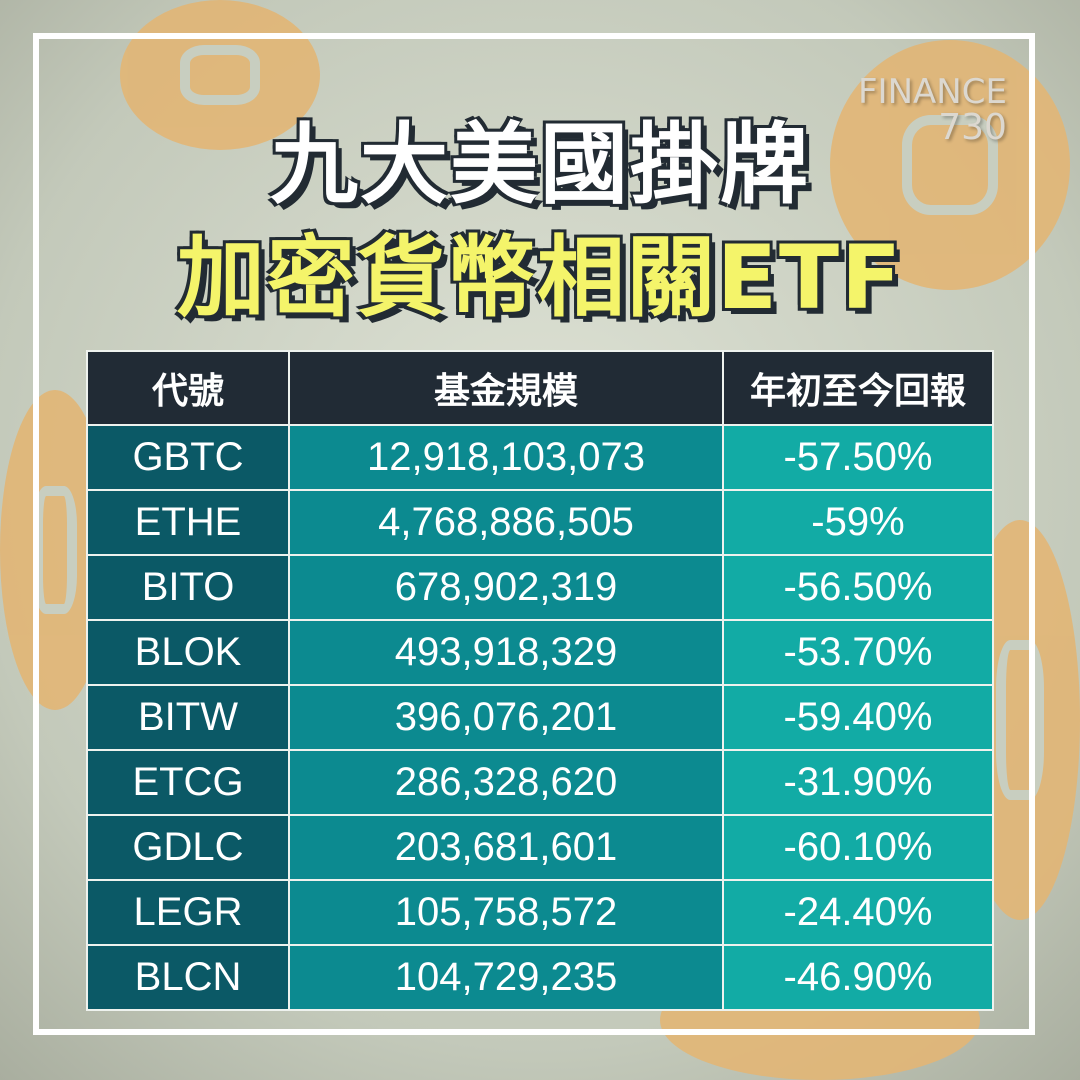 This screenshot has height=1080, width=1080. Describe the element at coordinates (188, 847) in the screenshot. I see `ticker-cell: GDLC` at that location.